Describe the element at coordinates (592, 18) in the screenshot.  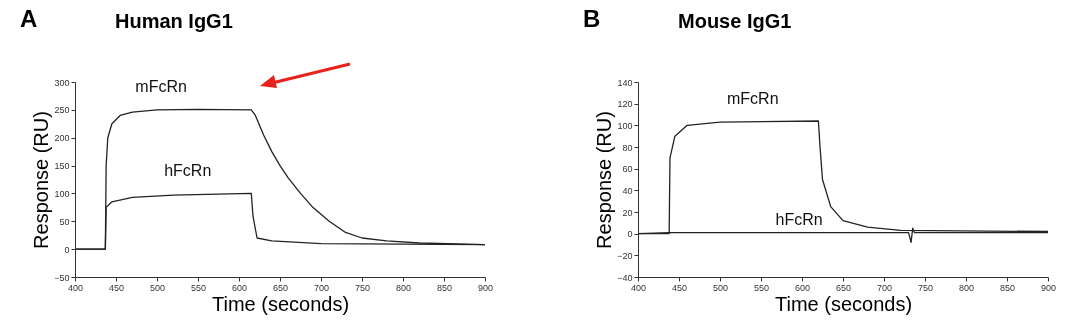
I see `text: B` at that location.